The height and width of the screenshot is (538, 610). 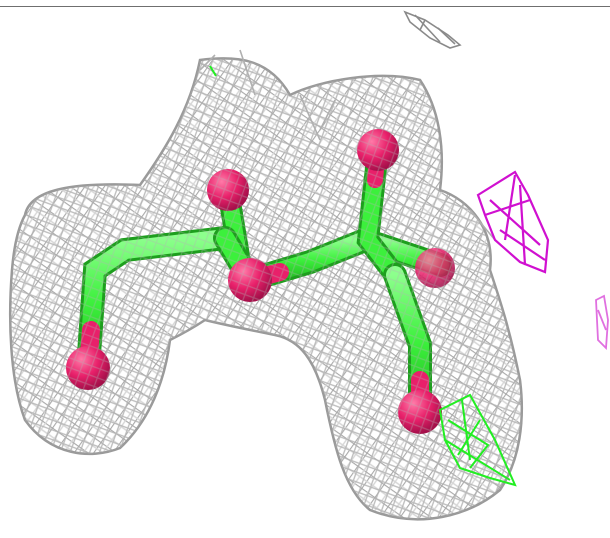 What do you see at coordinates (305, 6) in the screenshot?
I see `top-border-line` at bounding box center [305, 6].